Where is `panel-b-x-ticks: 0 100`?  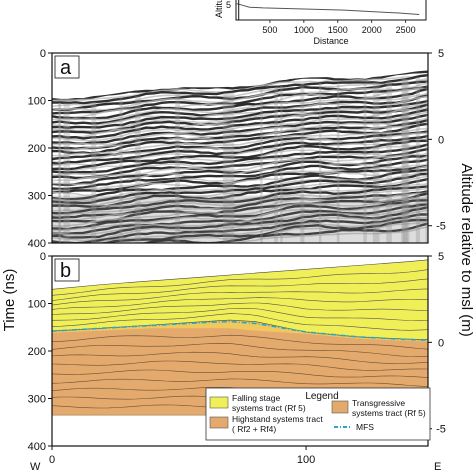 panel-b-x-ticks: 0 100 is located at coordinates (182, 456).